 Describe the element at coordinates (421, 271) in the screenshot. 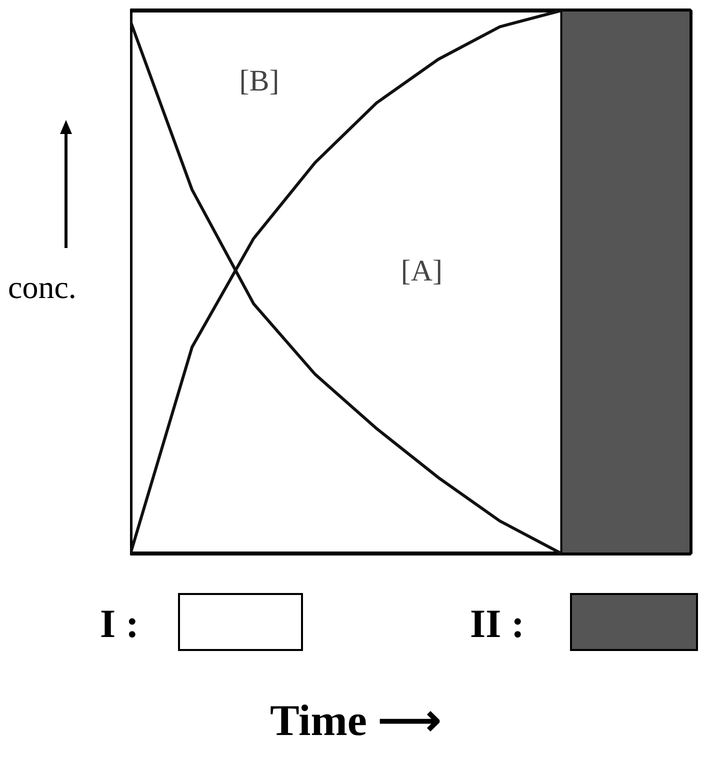

I see `annotation: [A]` at that location.